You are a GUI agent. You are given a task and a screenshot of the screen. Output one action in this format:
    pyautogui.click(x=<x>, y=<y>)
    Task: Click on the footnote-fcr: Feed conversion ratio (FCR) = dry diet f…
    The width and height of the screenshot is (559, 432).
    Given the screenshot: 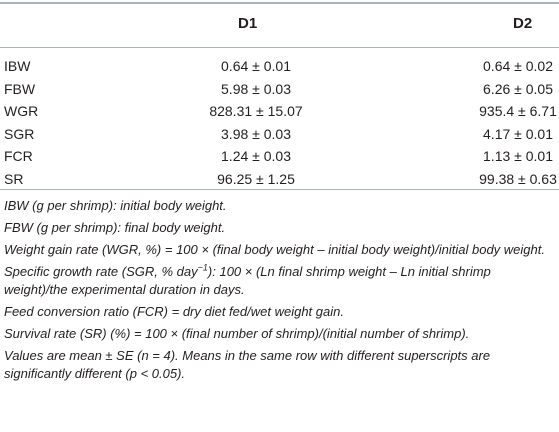 What is the action you would take?
    pyautogui.click(x=174, y=311)
    